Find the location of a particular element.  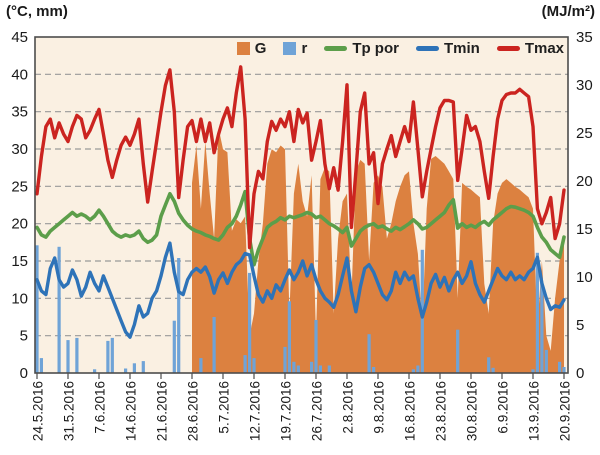

legend-label: Tmax is located at coordinates (544, 48).